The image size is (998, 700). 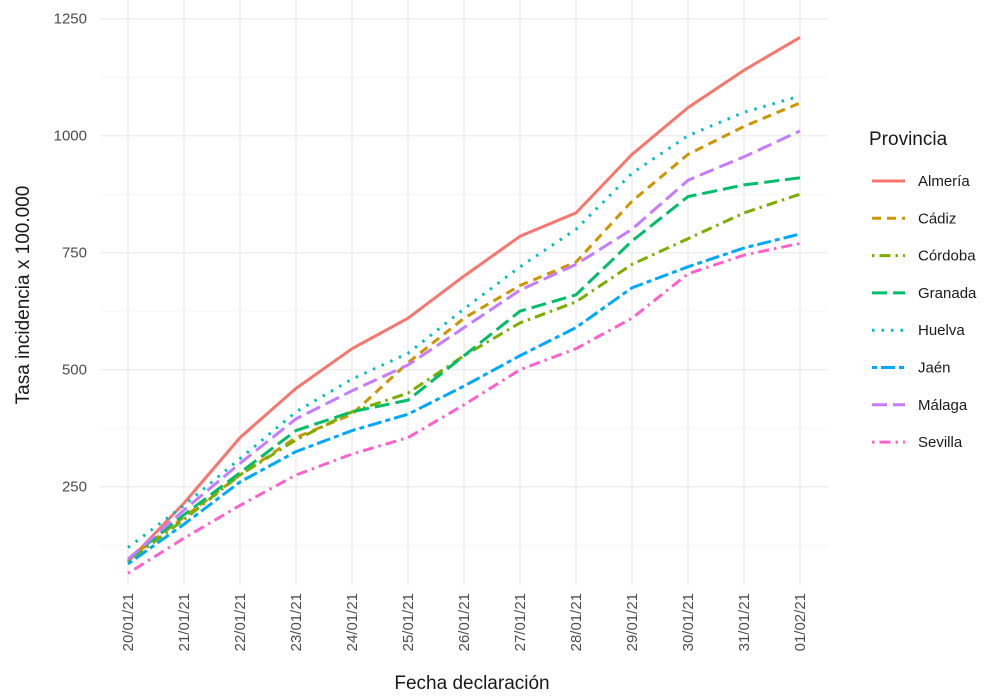 I want to click on legend-label: Sevilla, so click(x=940, y=442).